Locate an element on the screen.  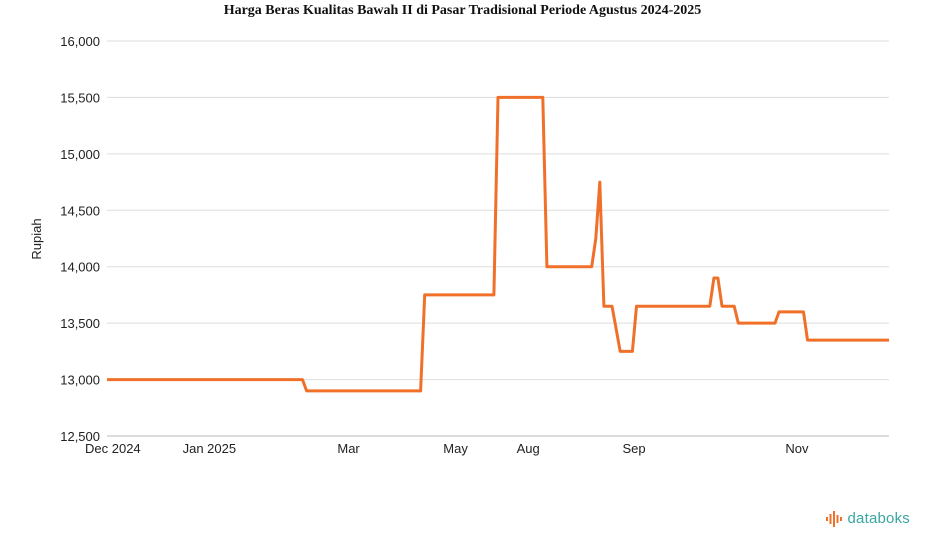
x-tick-label: Dec 2024 is located at coordinates (113, 448).